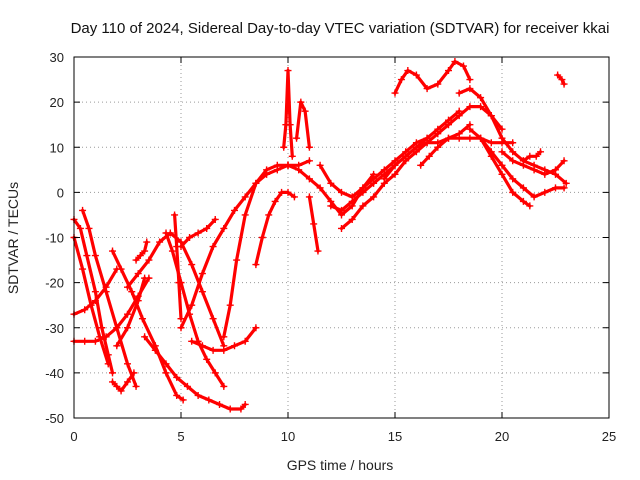  I want to click on x-tick-label: 25, so click(609, 436).